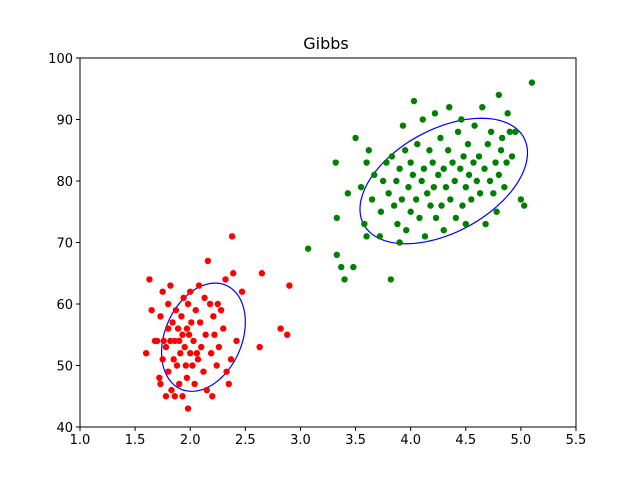 The width and height of the screenshot is (640, 480). I want to click on x-tick-label: 3.5, so click(355, 440).